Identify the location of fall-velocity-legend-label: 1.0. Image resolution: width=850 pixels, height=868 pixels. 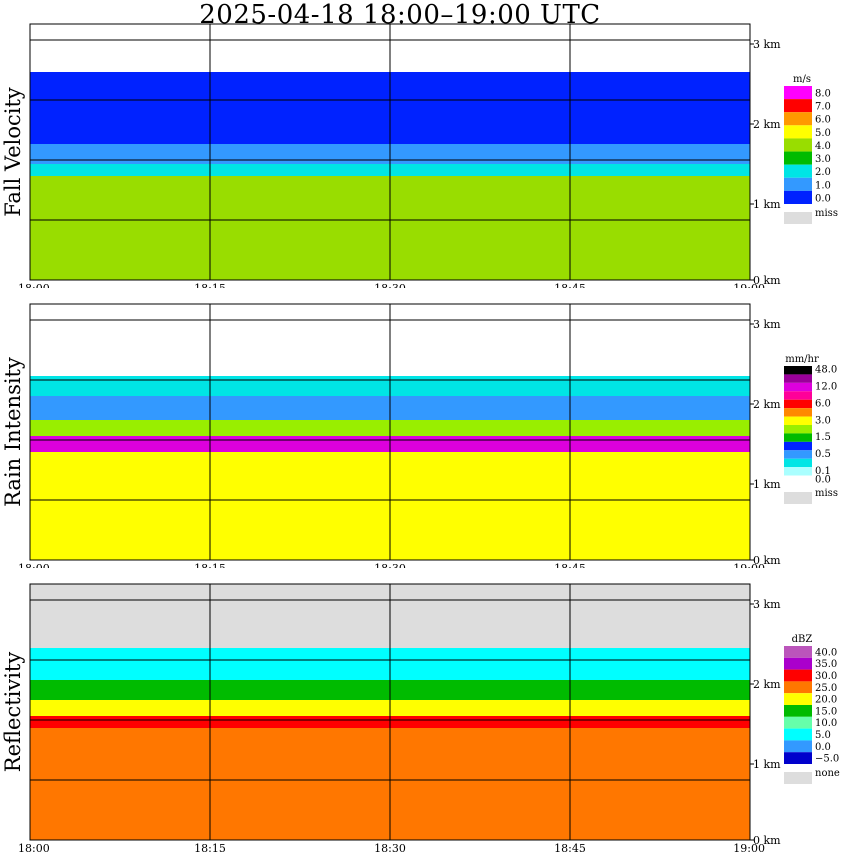
(823, 185).